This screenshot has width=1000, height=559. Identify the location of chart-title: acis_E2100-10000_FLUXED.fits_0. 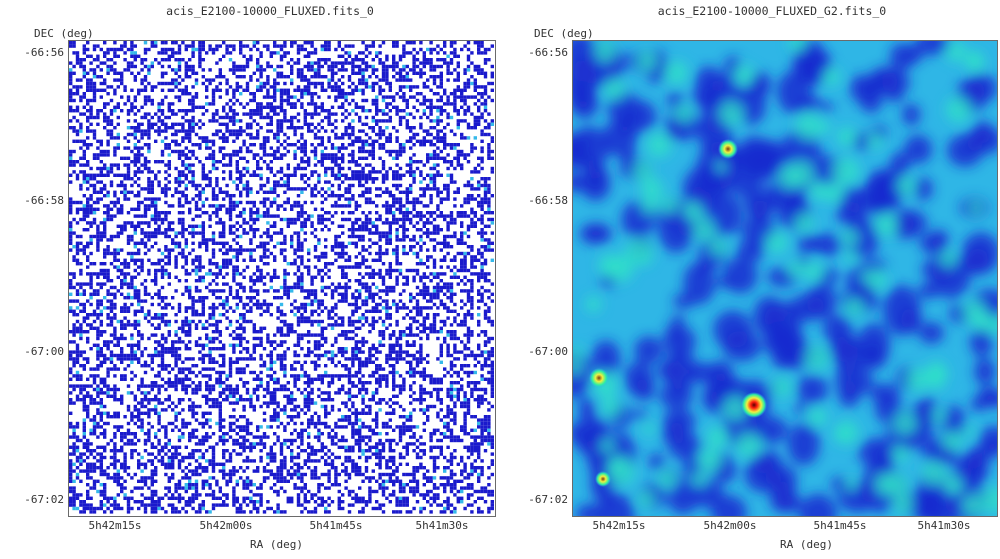
(270, 11).